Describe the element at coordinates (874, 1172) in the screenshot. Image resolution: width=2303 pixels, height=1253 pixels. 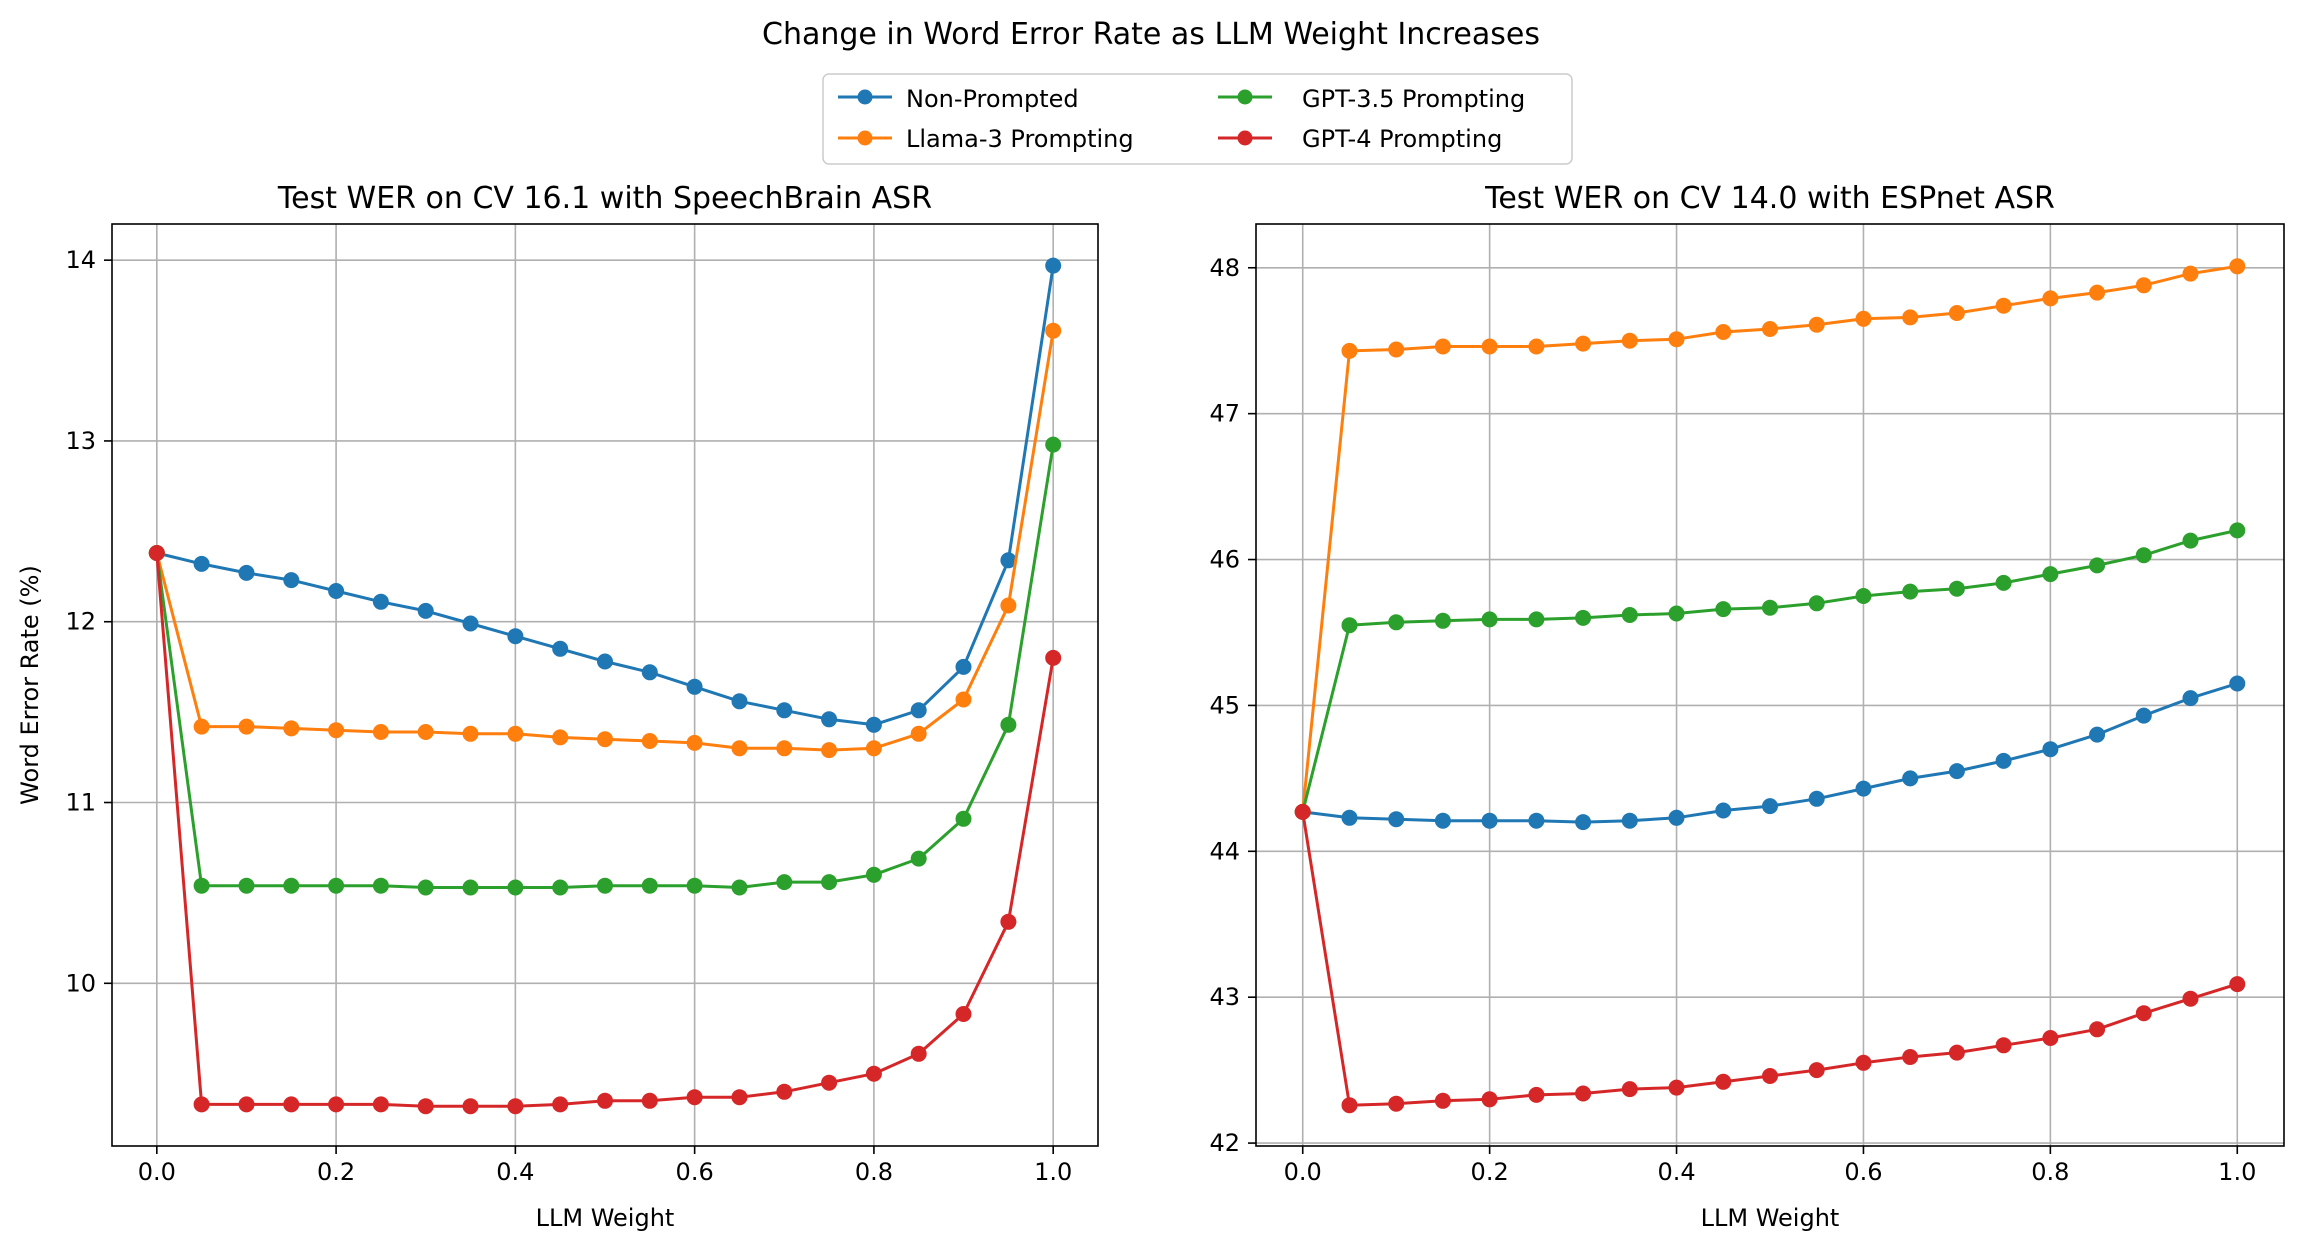
I see `x-tick-label-speechbrain: 0.8` at that location.